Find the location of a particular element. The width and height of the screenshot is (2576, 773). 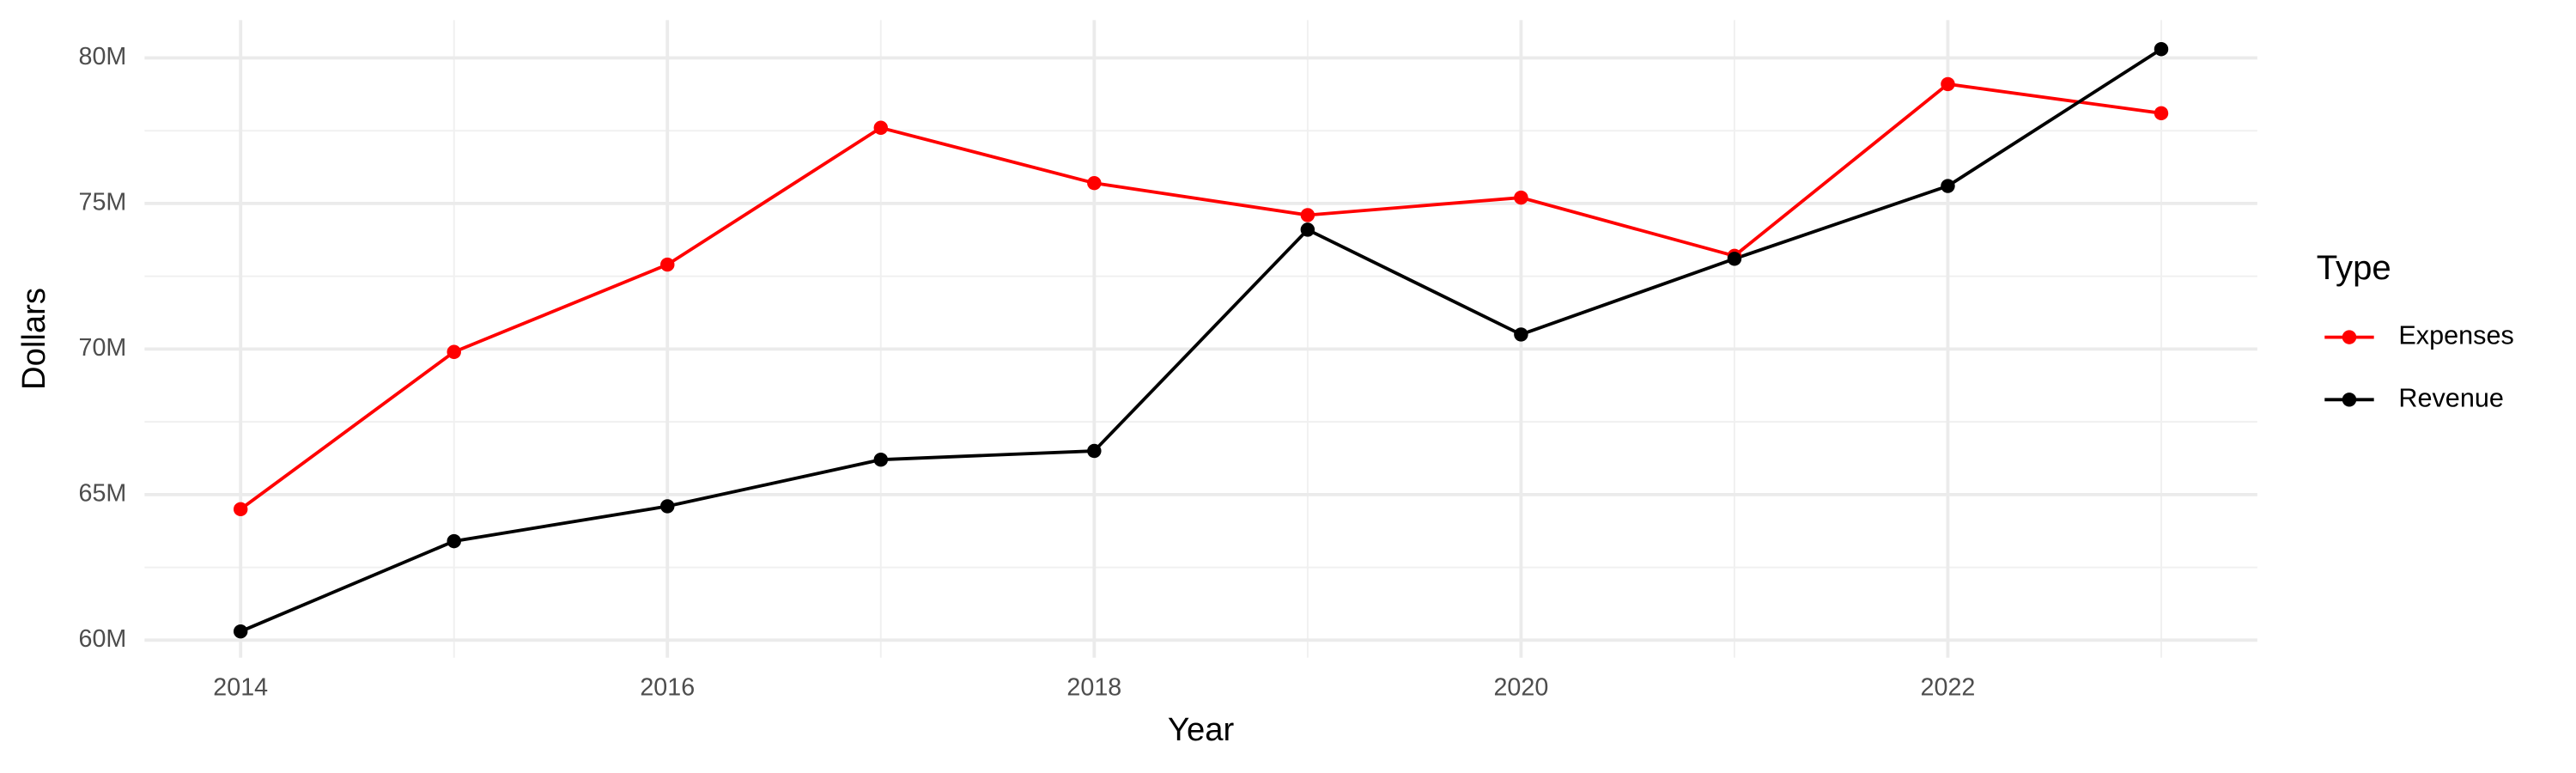

legend-item: Expenses is located at coordinates (2419, 335).